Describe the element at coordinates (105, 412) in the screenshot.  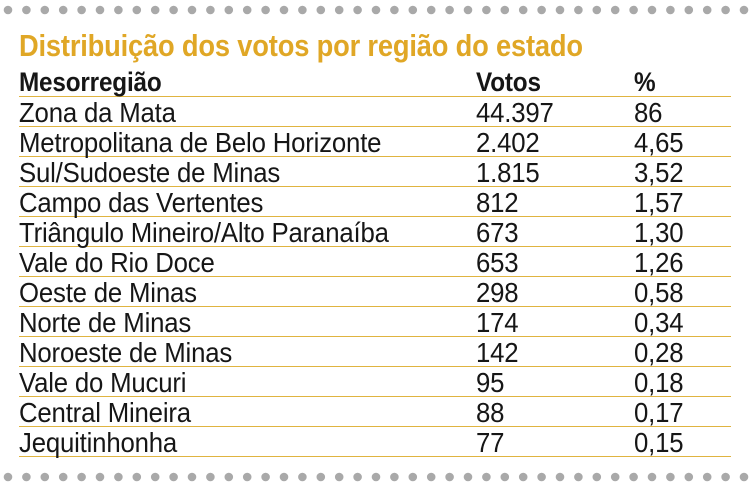
I see `cell-region: Central Mineira` at that location.